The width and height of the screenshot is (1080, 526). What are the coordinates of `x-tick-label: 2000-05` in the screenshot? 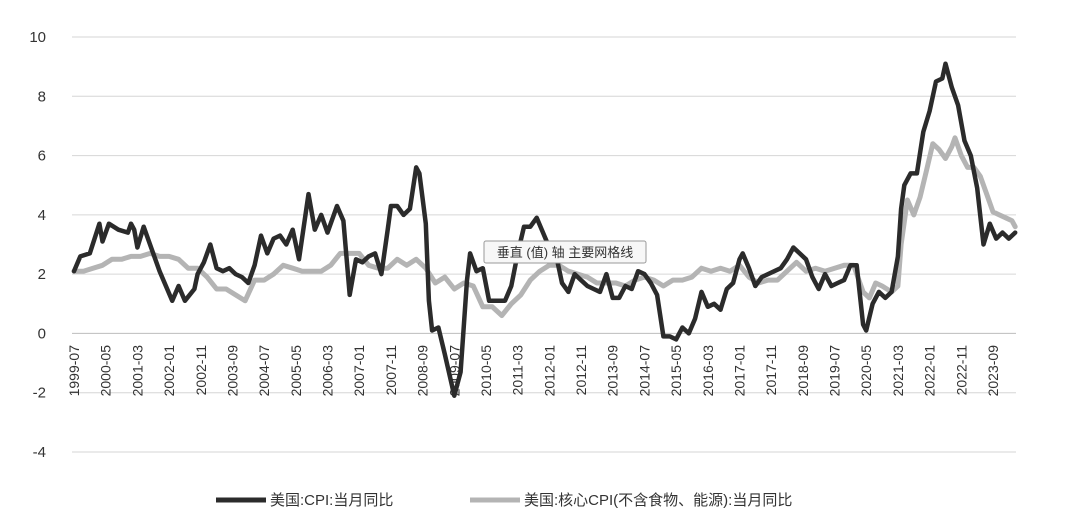 It's located at (106, 371).